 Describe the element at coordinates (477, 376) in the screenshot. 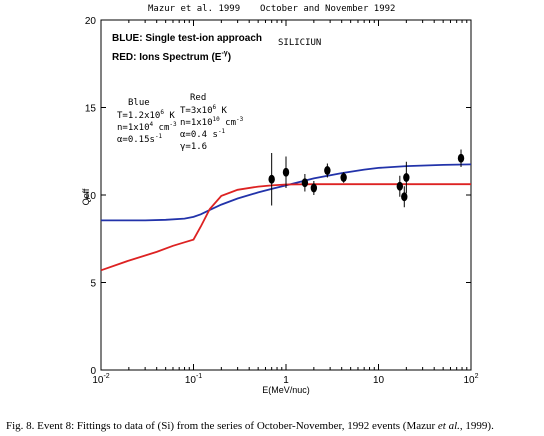

I see `x-tick-label-exp: 2` at that location.